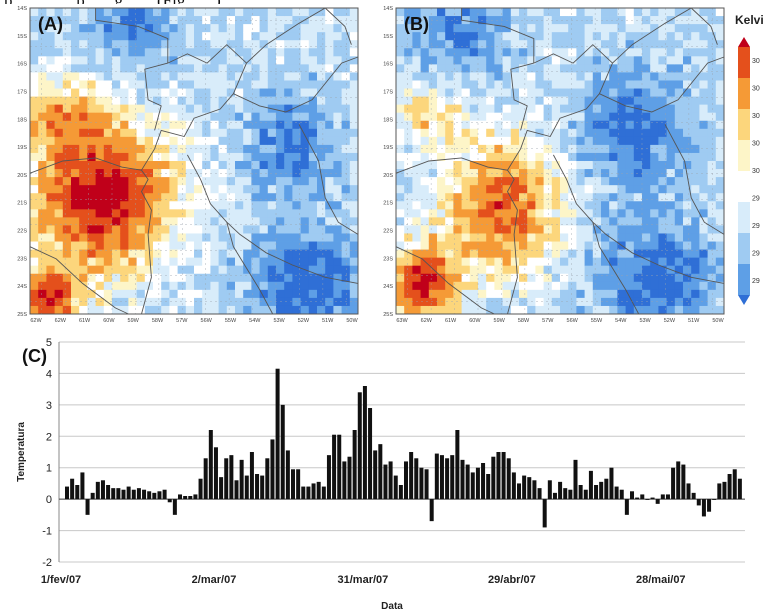 This screenshot has width=763, height=614. I want to click on x-tick-label: 29/abr/07, so click(512, 580).